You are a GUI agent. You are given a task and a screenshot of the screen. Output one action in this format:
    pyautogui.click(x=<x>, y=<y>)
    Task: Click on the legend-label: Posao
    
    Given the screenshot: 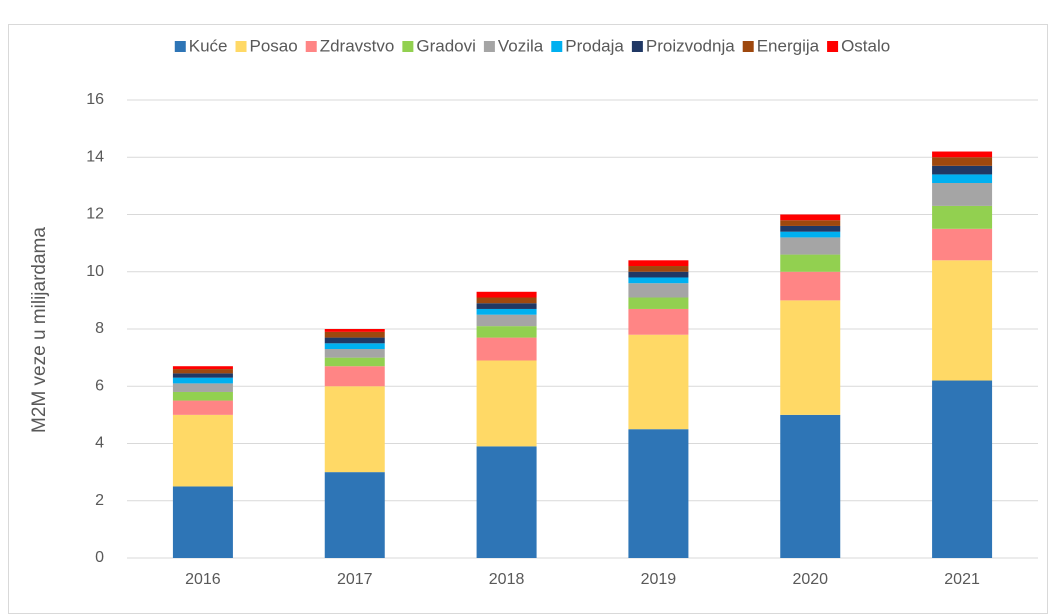 What is the action you would take?
    pyautogui.click(x=274, y=45)
    